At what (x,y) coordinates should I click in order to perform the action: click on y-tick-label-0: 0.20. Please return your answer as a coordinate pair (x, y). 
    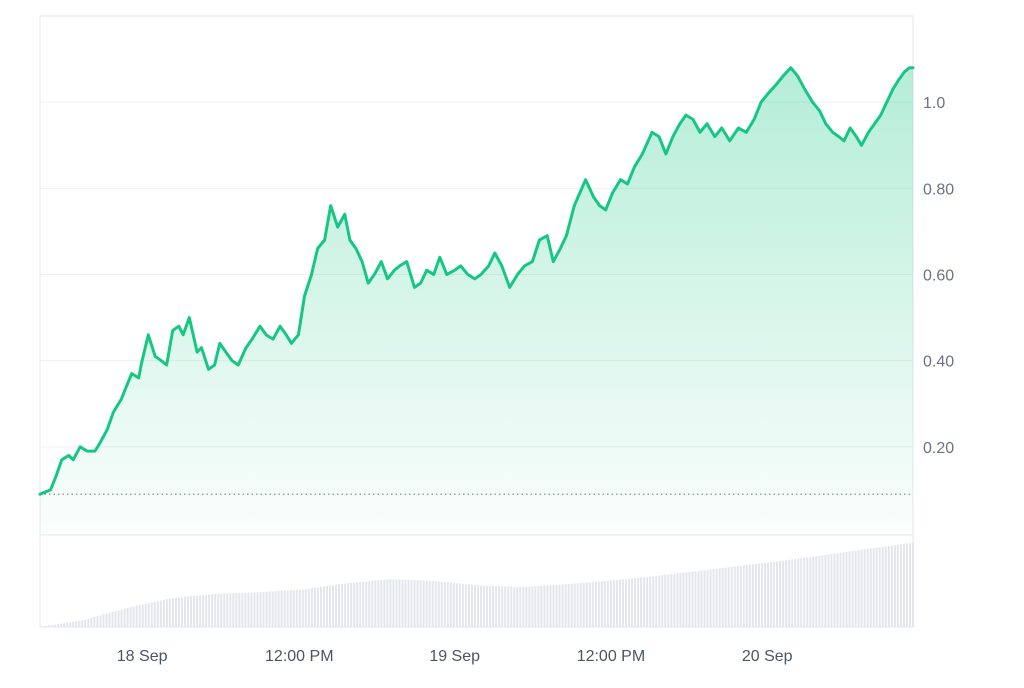
    Looking at the image, I should click on (938, 448).